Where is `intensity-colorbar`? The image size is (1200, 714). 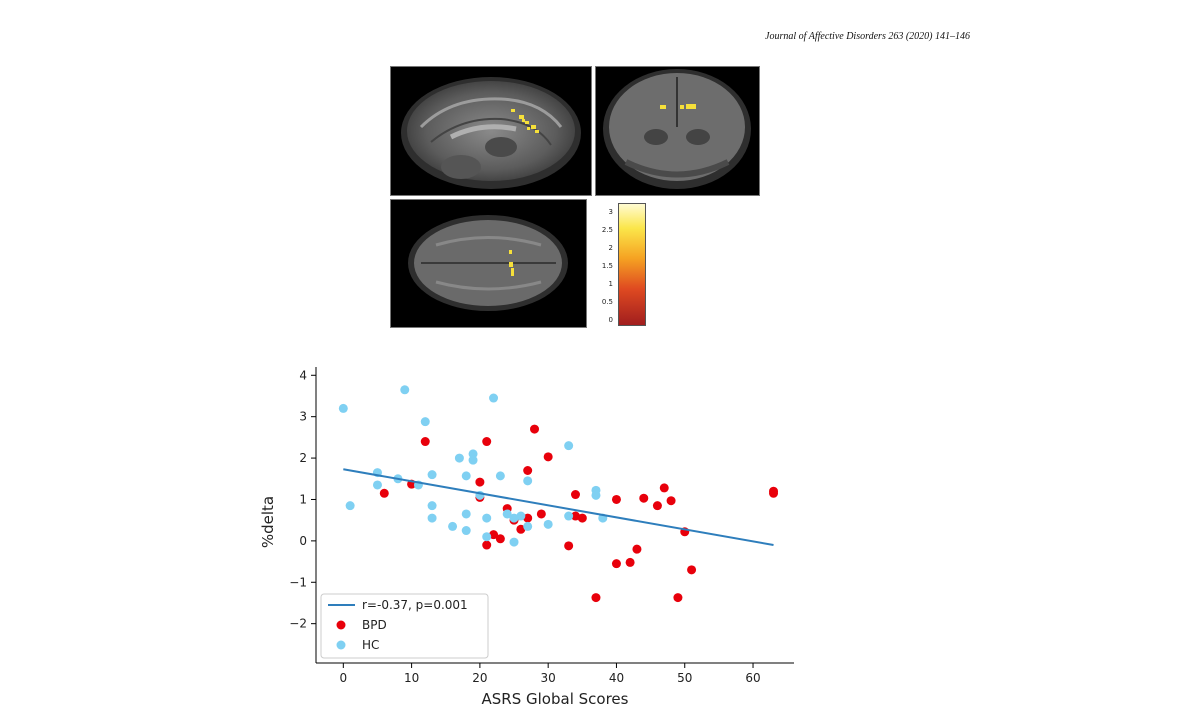 intensity-colorbar is located at coordinates (632, 264).